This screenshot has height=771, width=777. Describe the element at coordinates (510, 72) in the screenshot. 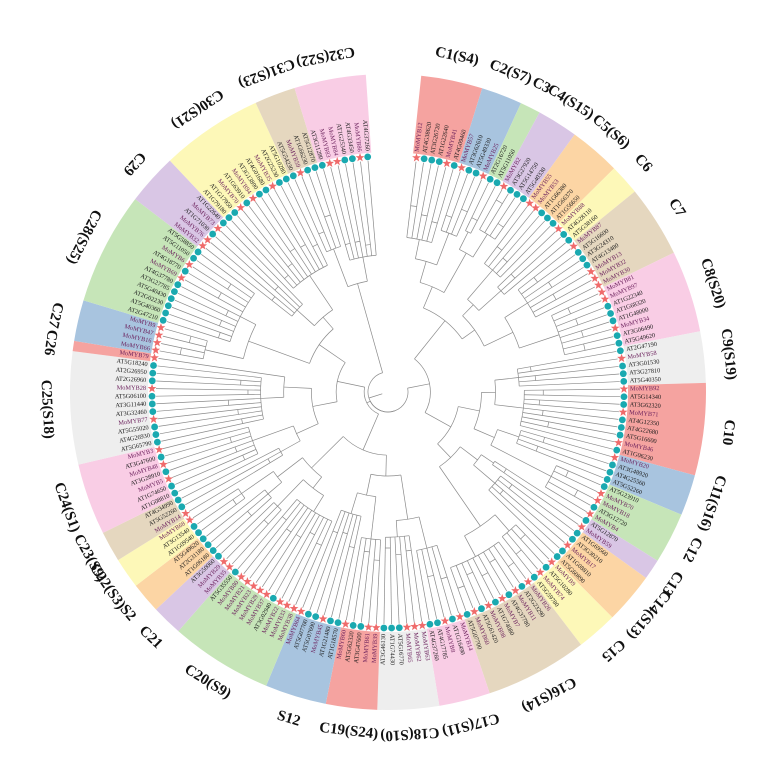

I see `clade-label: C2(S7)` at that location.